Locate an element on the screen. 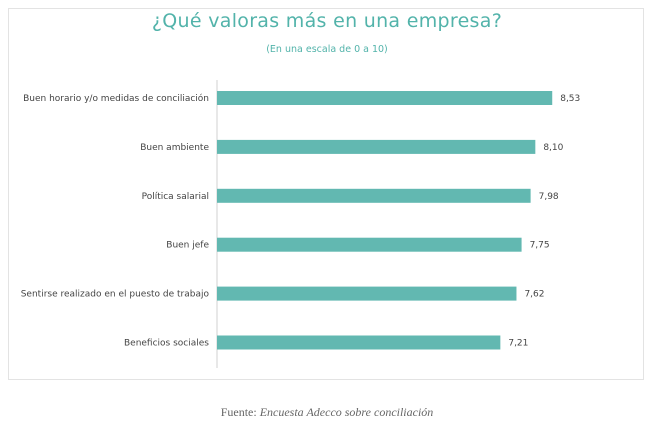  chart-subtitle: (En una escala de 0 a 10) is located at coordinates (327, 49).